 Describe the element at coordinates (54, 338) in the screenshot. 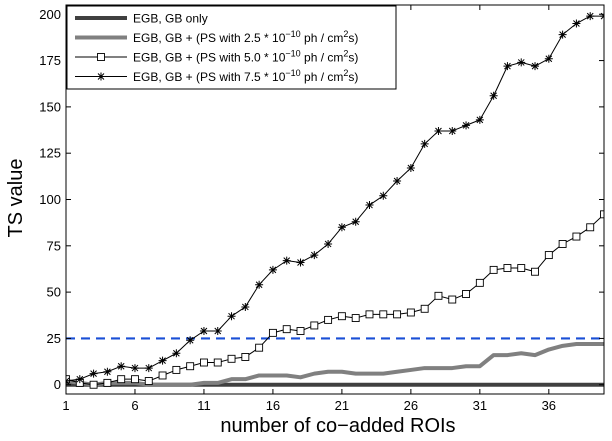

I see `y-tick-label: 25` at that location.